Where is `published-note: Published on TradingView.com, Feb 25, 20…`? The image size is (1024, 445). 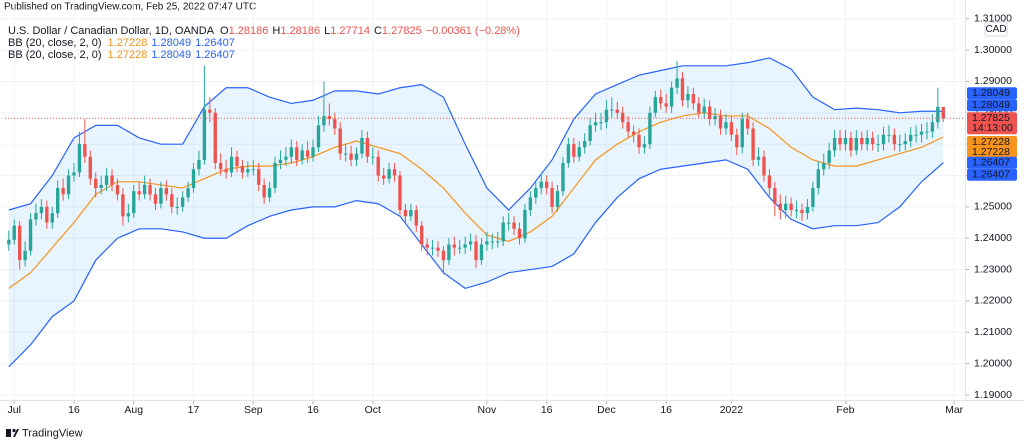 published-note: Published on TradingView.com, Feb 25, 20… is located at coordinates (130, 7).